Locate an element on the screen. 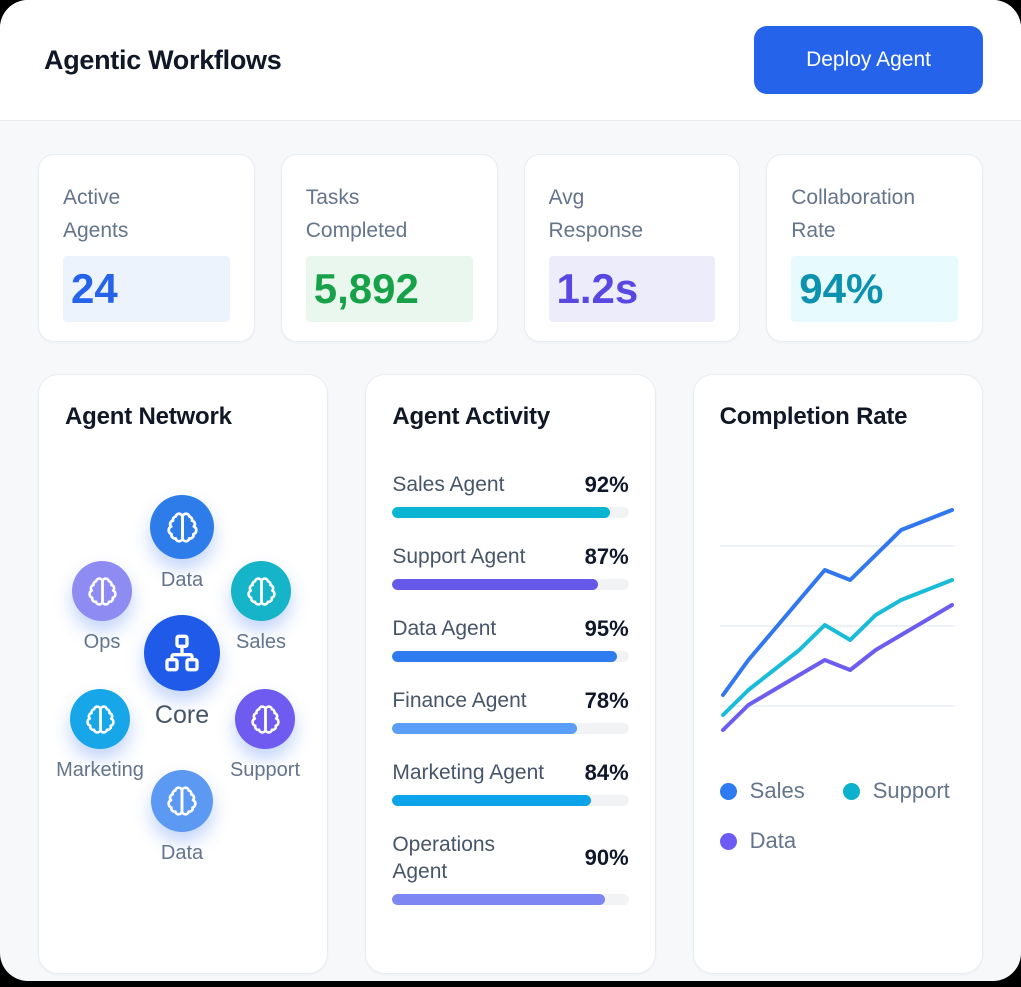 This screenshot has height=987, width=1021. stat-card: Collaboration Rate 94% is located at coordinates (874, 248).